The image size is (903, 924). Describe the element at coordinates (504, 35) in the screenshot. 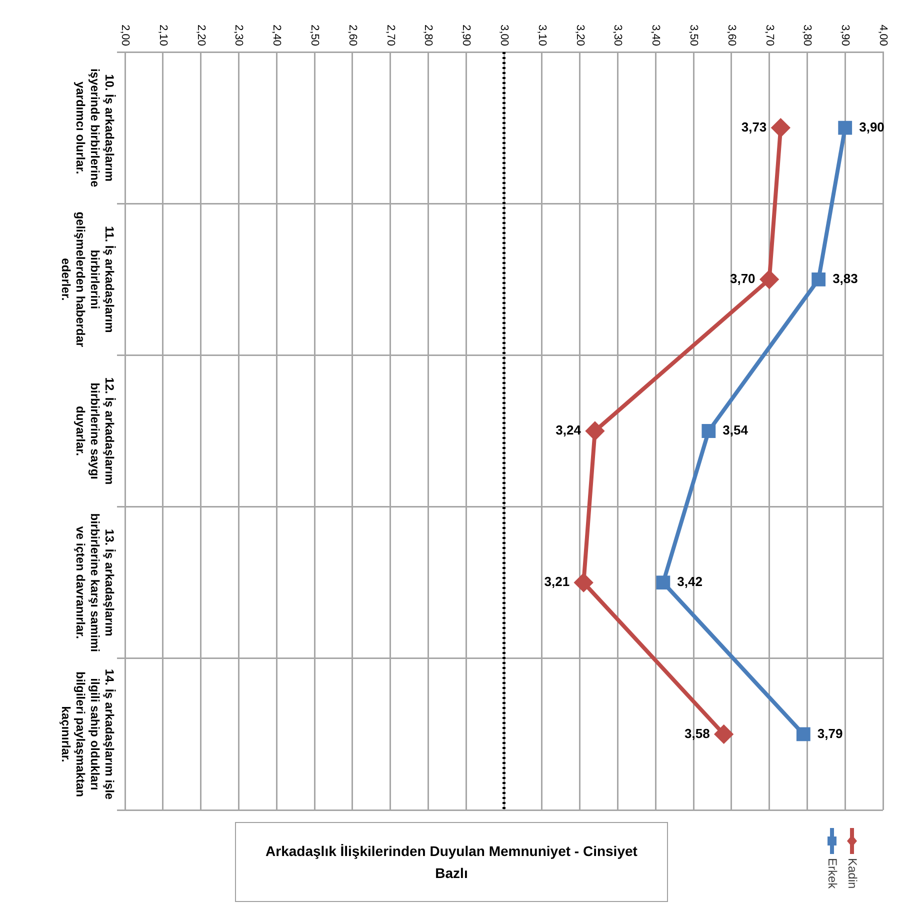

I see `x-tick-label: 3,00` at that location.